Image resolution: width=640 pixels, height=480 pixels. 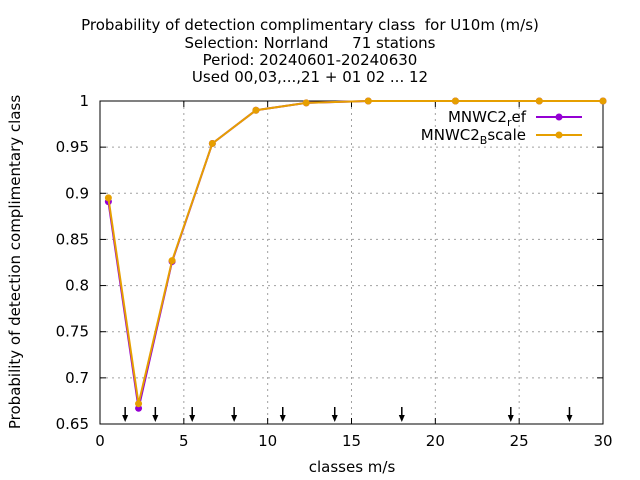 I want to click on y-tick-label: 0.65, so click(x=72, y=424).